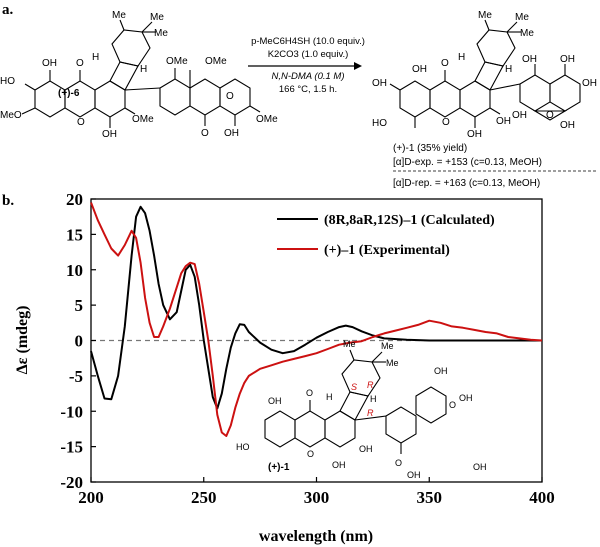  I want to click on x-tick-label: 350, so click(430, 497).